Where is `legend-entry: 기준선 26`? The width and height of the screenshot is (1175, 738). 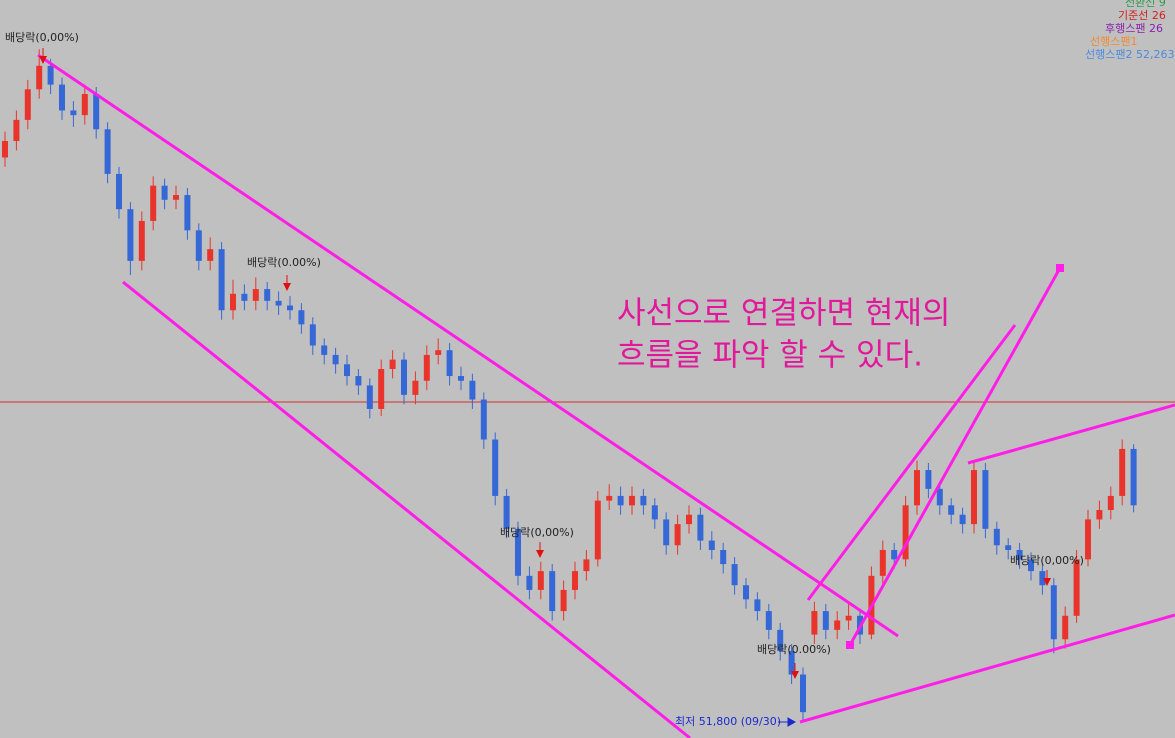 legend-entry: 기준선 26 is located at coordinates (1142, 15).